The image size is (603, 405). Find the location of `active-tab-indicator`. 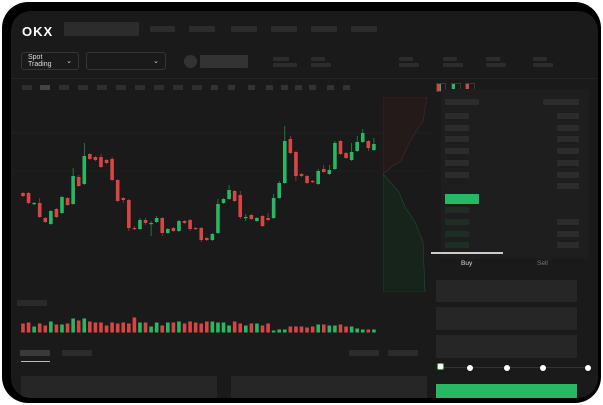

active-tab-indicator is located at coordinates (35, 361).